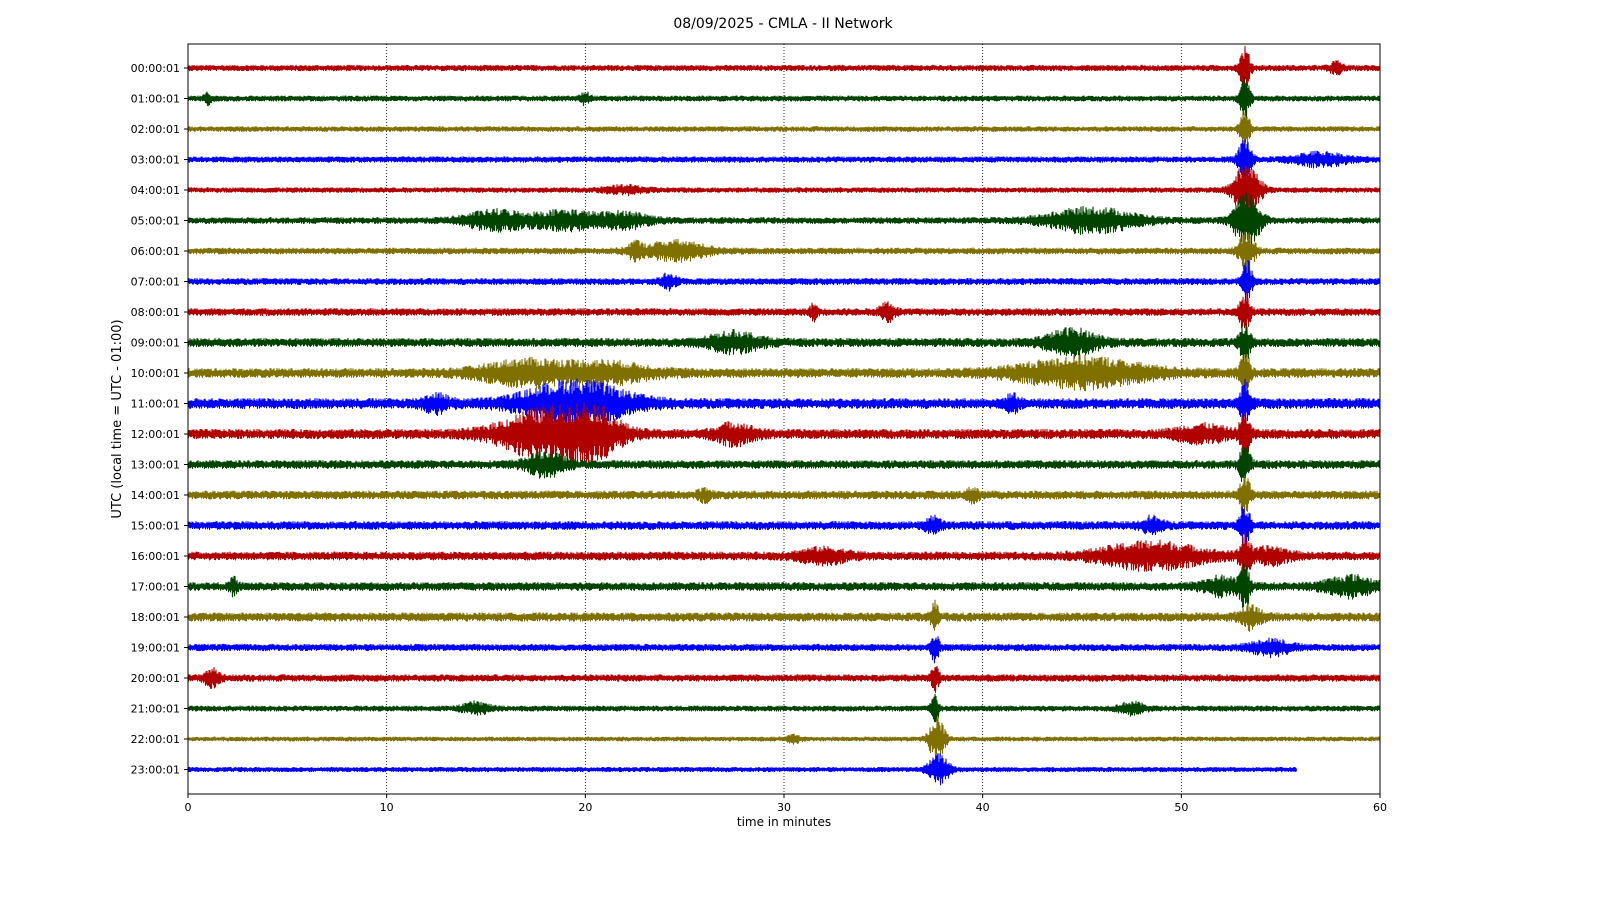  What do you see at coordinates (155, 343) in the screenshot?
I see `y-tick-label: 09:00:01` at bounding box center [155, 343].